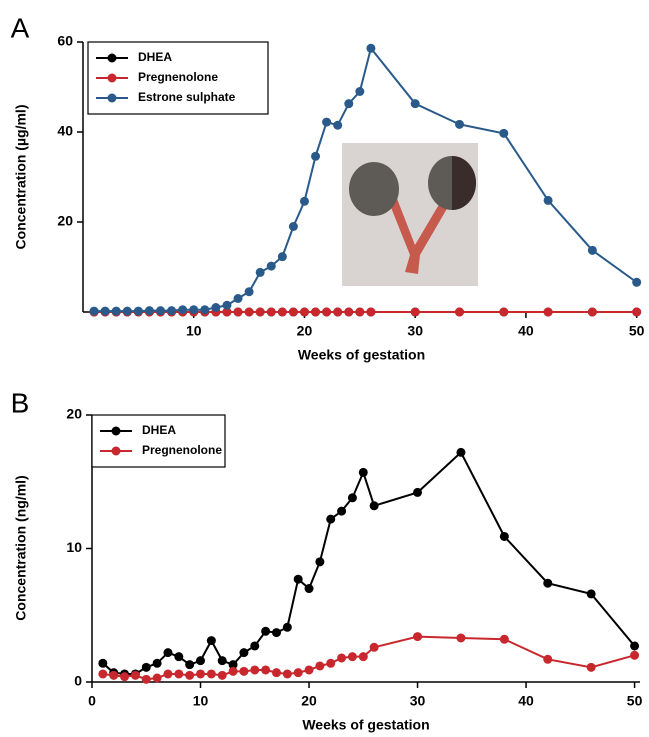  I want to click on legend: DHEA Pregnenolone Estrone sulphate, so click(178, 78).